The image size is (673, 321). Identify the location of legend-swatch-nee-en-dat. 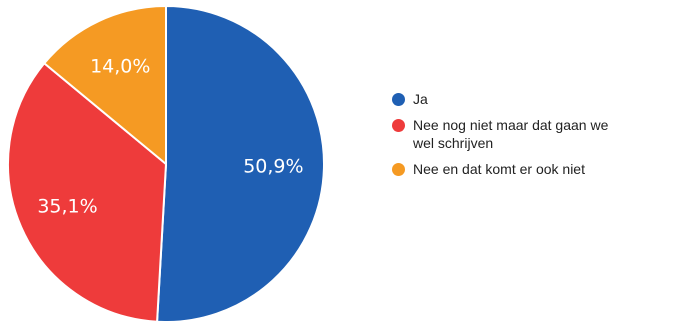
(398, 169).